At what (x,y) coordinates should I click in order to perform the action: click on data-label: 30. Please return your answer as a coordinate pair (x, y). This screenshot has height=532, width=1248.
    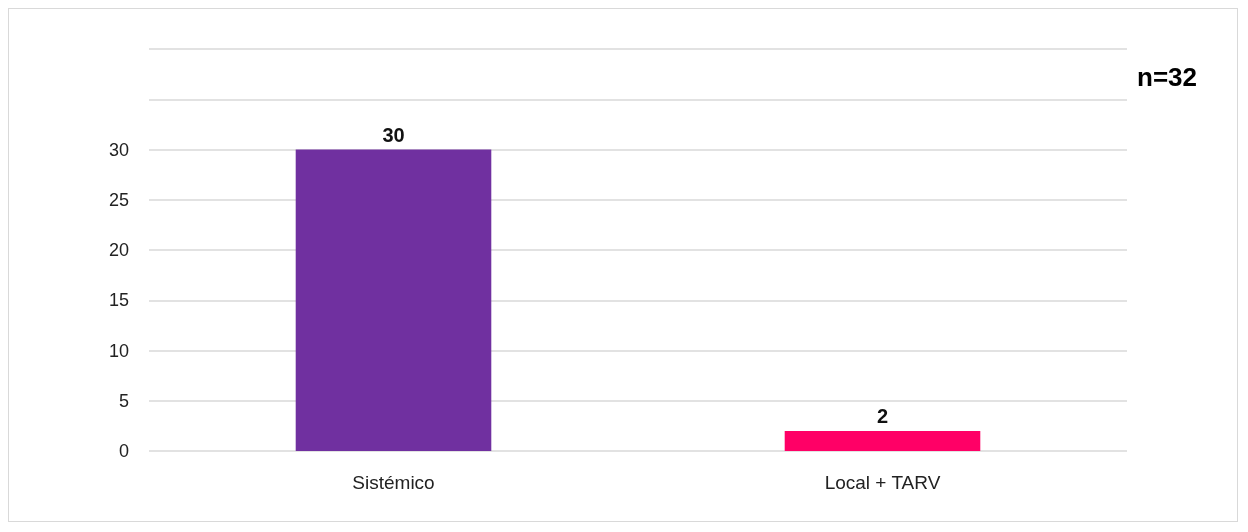
    Looking at the image, I should click on (393, 134).